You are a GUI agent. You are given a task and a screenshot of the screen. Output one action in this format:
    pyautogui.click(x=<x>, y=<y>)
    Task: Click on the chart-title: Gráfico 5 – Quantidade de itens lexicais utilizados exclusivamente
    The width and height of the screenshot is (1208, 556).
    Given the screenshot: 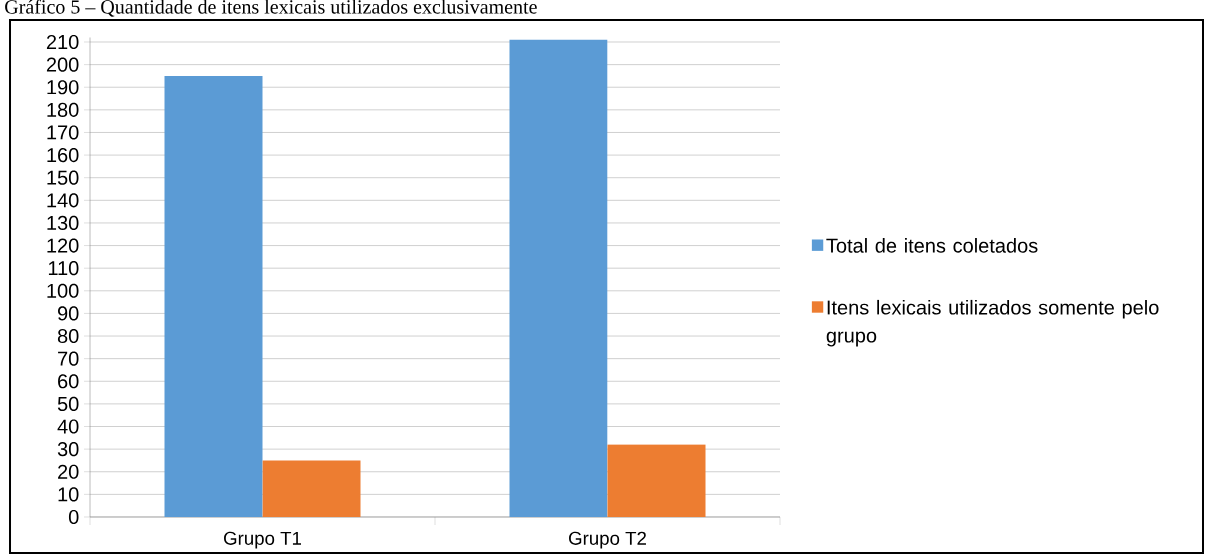 What is the action you would take?
    pyautogui.click(x=271, y=8)
    